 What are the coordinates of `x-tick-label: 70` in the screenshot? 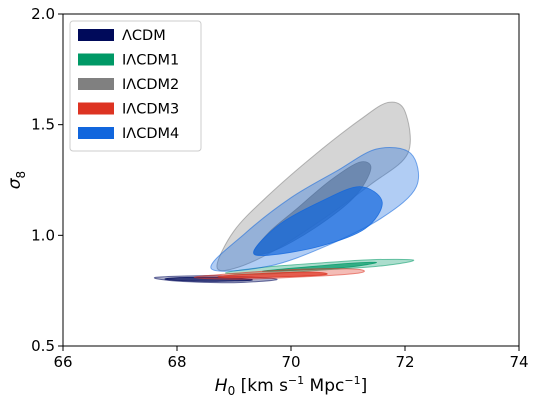 It's located at (290, 362).